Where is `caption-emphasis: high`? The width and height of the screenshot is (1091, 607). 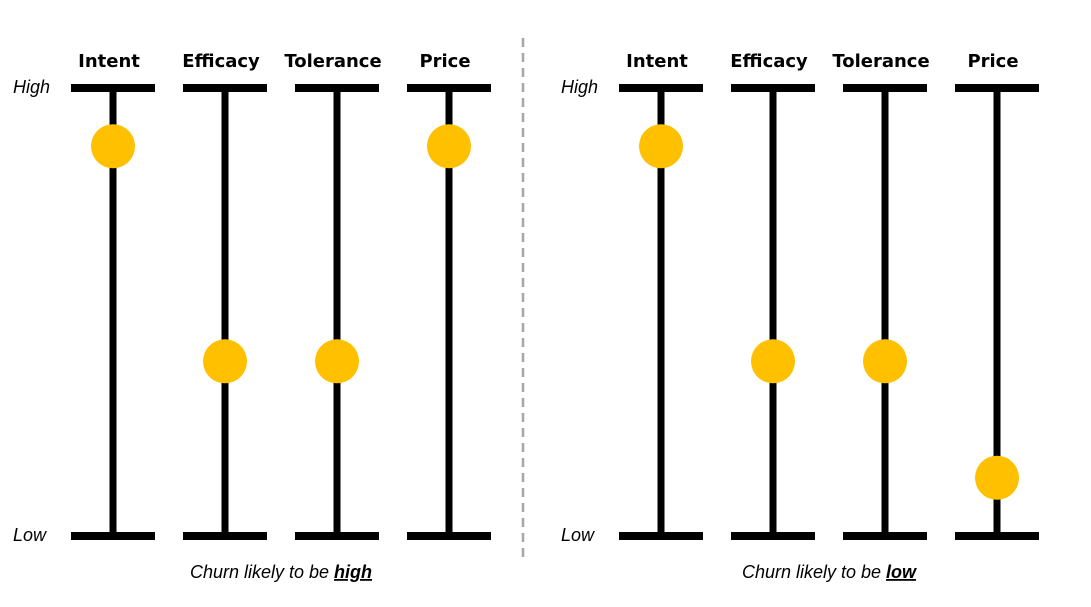
caption-emphasis: high is located at coordinates (353, 572).